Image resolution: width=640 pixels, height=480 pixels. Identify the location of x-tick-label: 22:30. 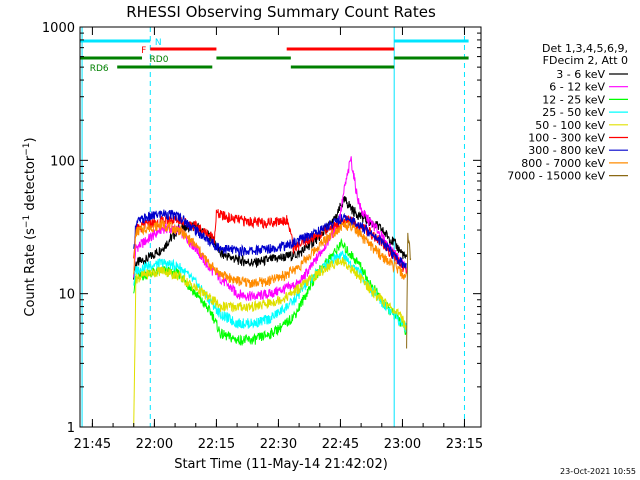
(278, 444).